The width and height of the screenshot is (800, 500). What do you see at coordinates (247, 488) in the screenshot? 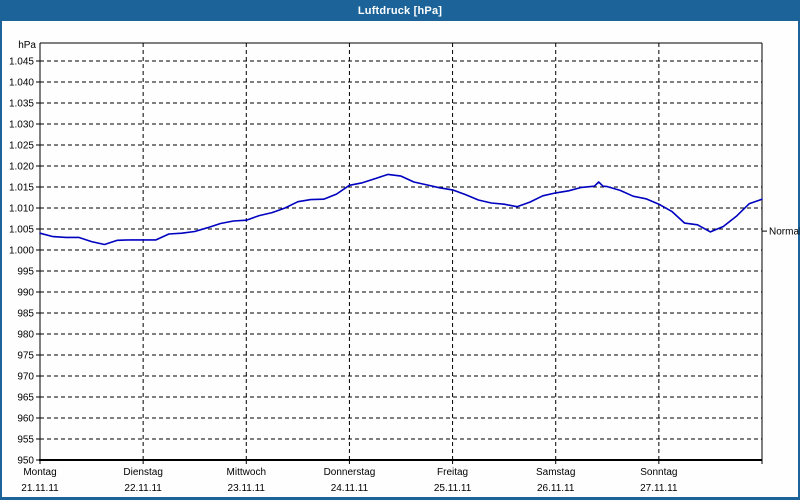
I see `x-date-label: 23.11.11` at bounding box center [247, 488].